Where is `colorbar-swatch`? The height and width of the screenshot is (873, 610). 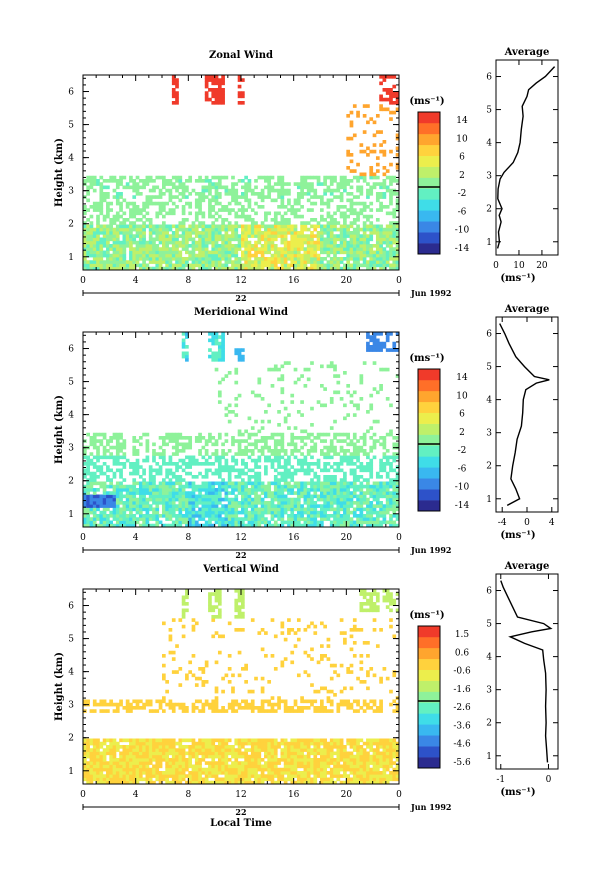
colorbar-swatch is located at coordinates (429, 484).